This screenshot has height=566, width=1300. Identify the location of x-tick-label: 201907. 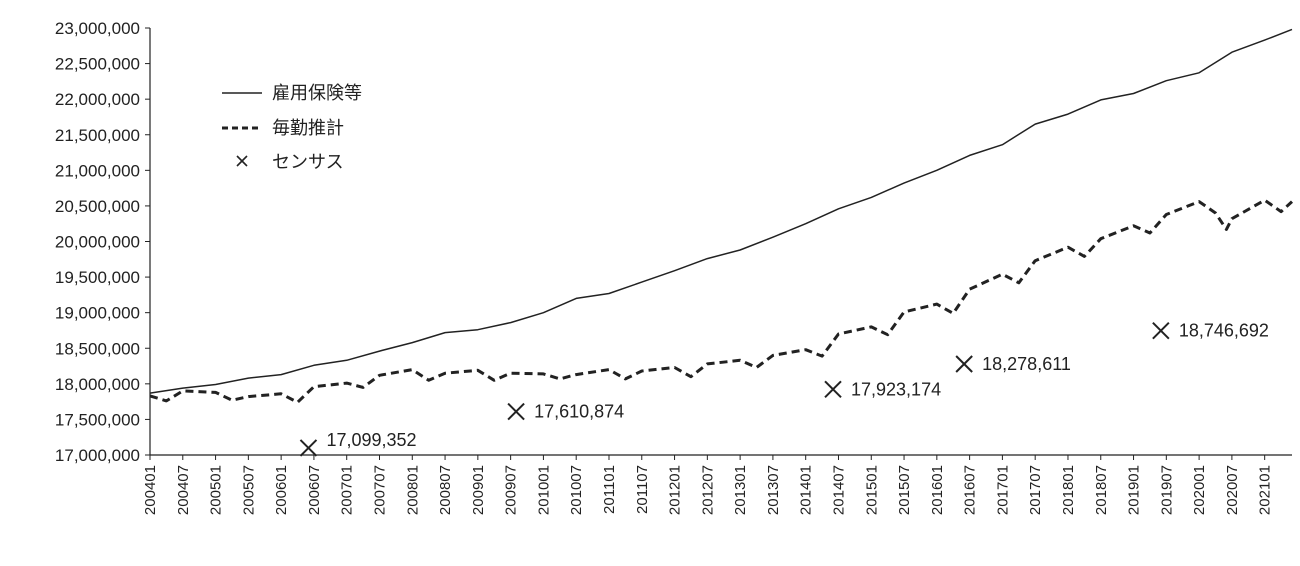
(1166, 490).